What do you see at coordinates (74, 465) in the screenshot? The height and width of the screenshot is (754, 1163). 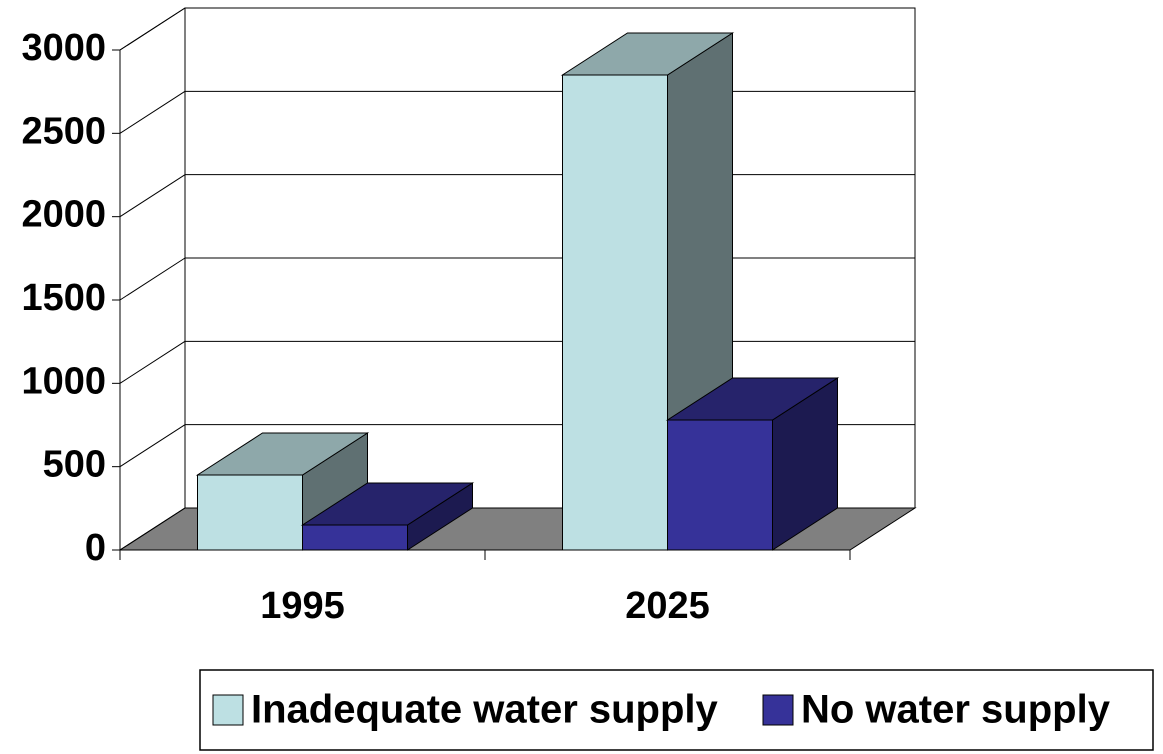 I see `y-tick-label: 500` at bounding box center [74, 465].